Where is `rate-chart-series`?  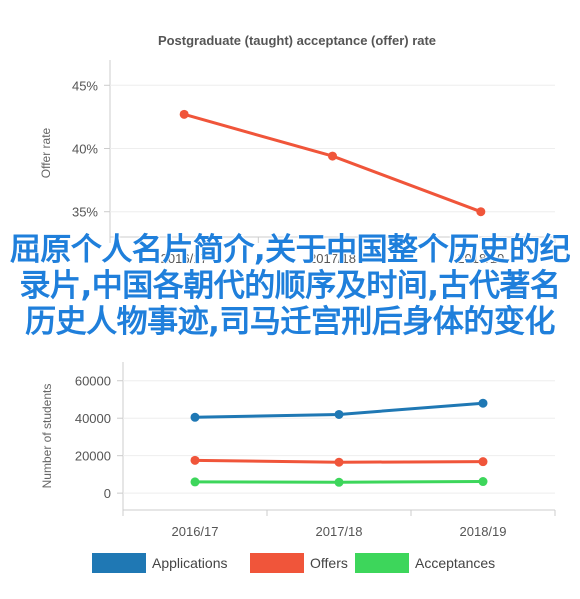 rate-chart-series is located at coordinates (332, 163).